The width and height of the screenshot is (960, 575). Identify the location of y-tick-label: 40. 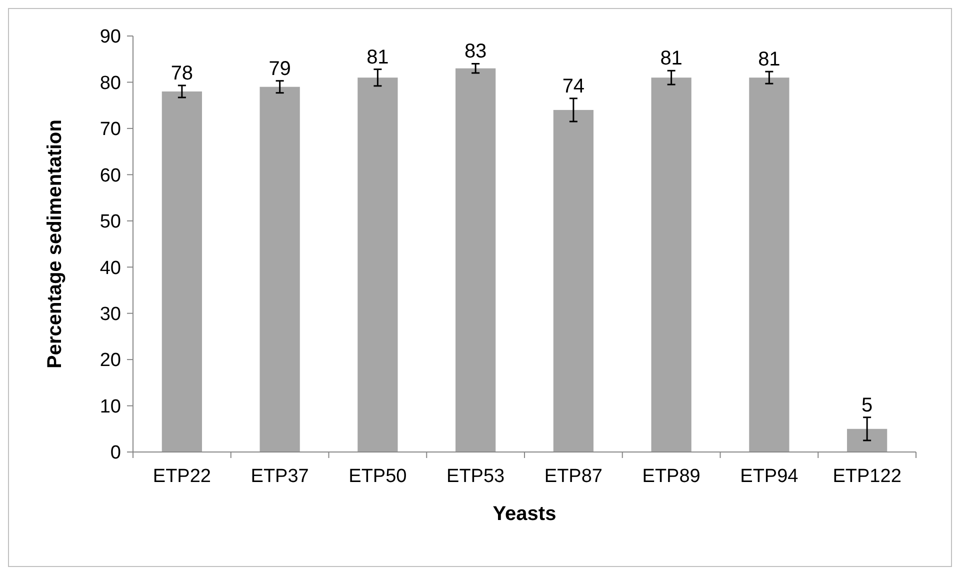
(110, 268).